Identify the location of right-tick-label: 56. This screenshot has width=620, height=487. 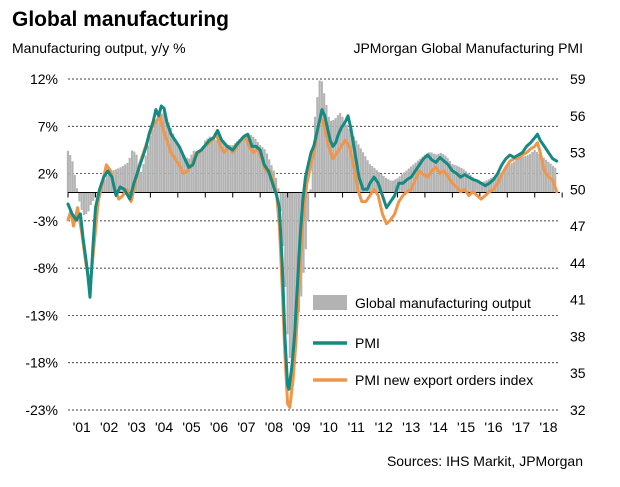
(578, 116).